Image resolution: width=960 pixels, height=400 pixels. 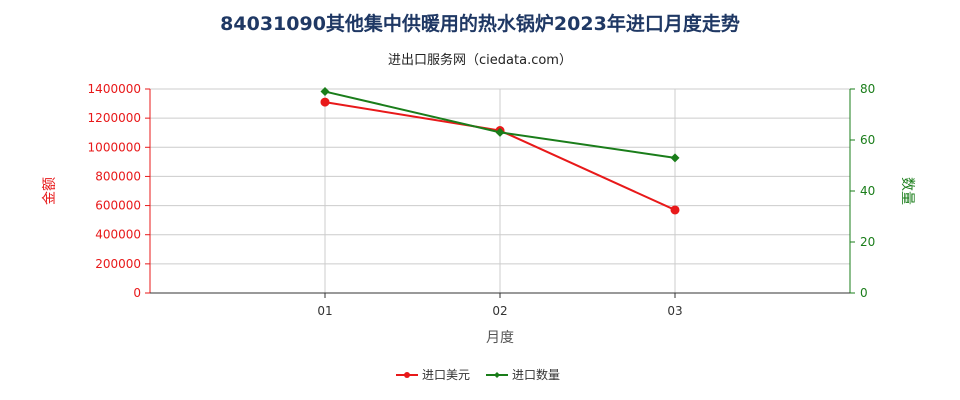 I want to click on legend-label: 进口数量, so click(x=536, y=374).